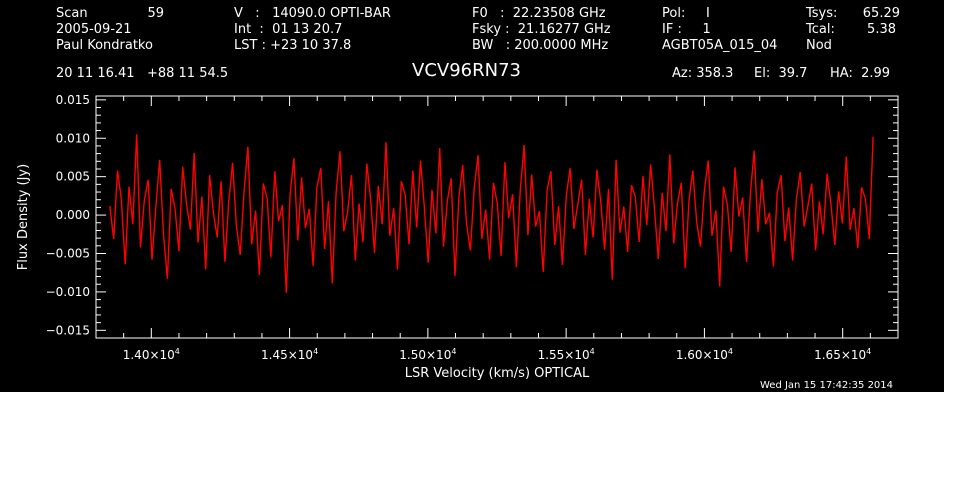  Describe the element at coordinates (827, 385) in the screenshot. I see `plot-timestamp: Wed Jan 15 17:42:35 2014` at that location.